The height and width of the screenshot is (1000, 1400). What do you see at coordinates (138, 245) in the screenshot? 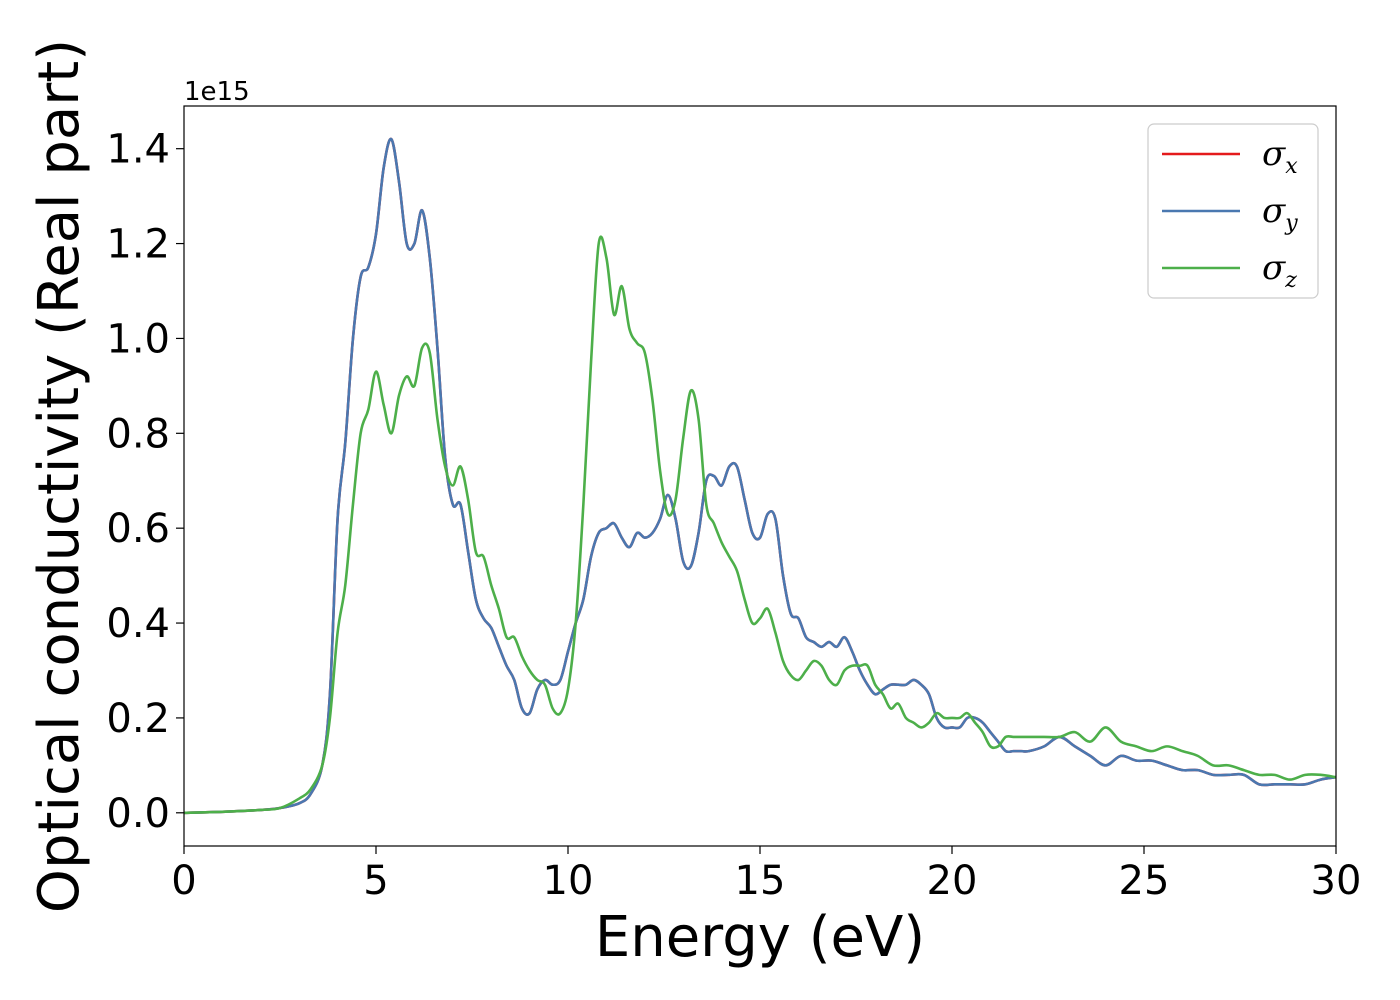
I see `y-tick-label: 1.2` at bounding box center [138, 245].